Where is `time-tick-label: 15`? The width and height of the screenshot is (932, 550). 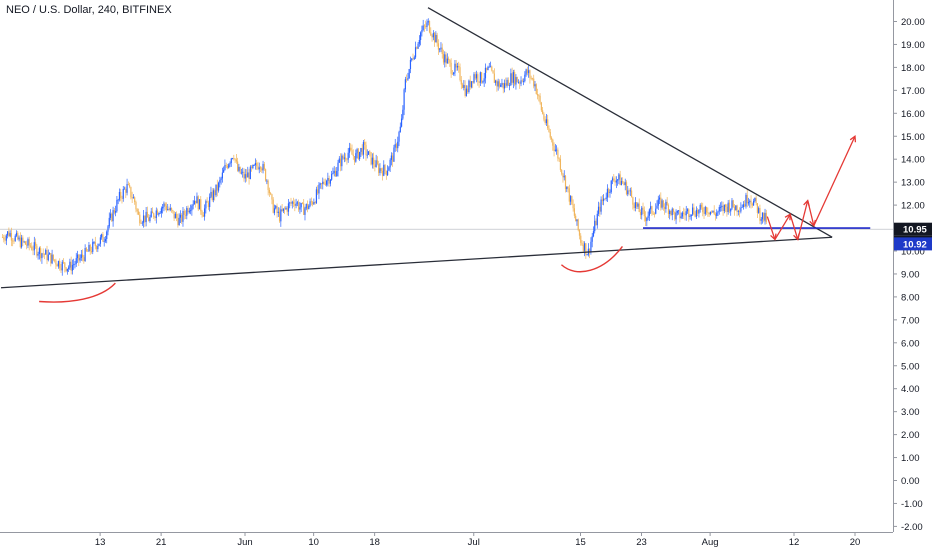
time-tick-label: 15 is located at coordinates (580, 542).